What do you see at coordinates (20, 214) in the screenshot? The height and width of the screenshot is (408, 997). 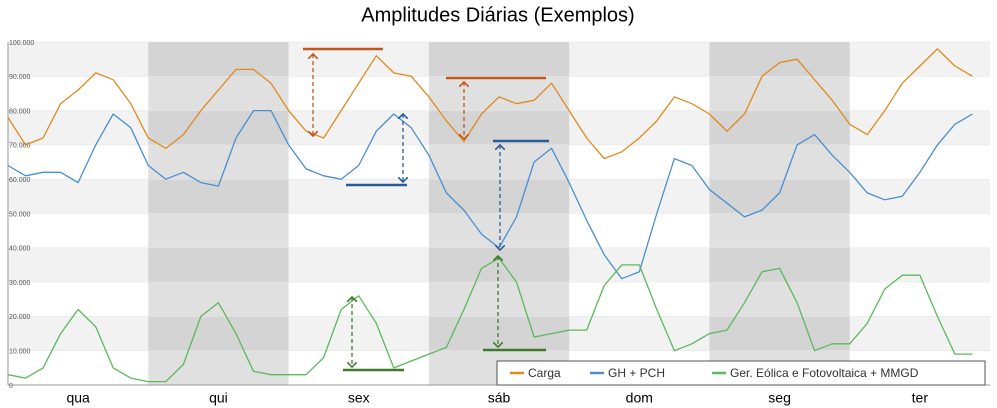 I see `y-tick-label: 50.000` at bounding box center [20, 214].